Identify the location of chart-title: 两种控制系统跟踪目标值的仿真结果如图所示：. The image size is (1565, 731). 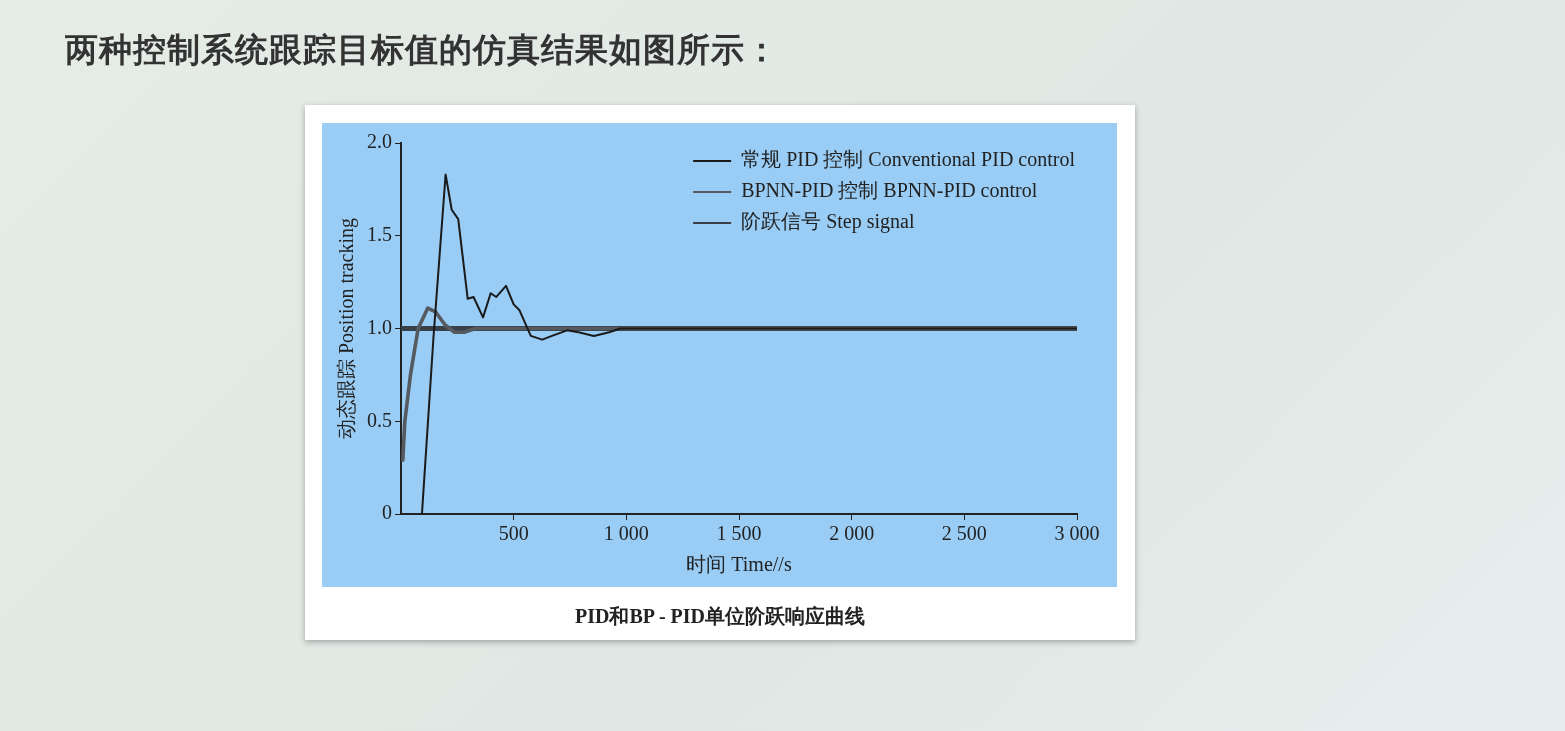
(422, 50).